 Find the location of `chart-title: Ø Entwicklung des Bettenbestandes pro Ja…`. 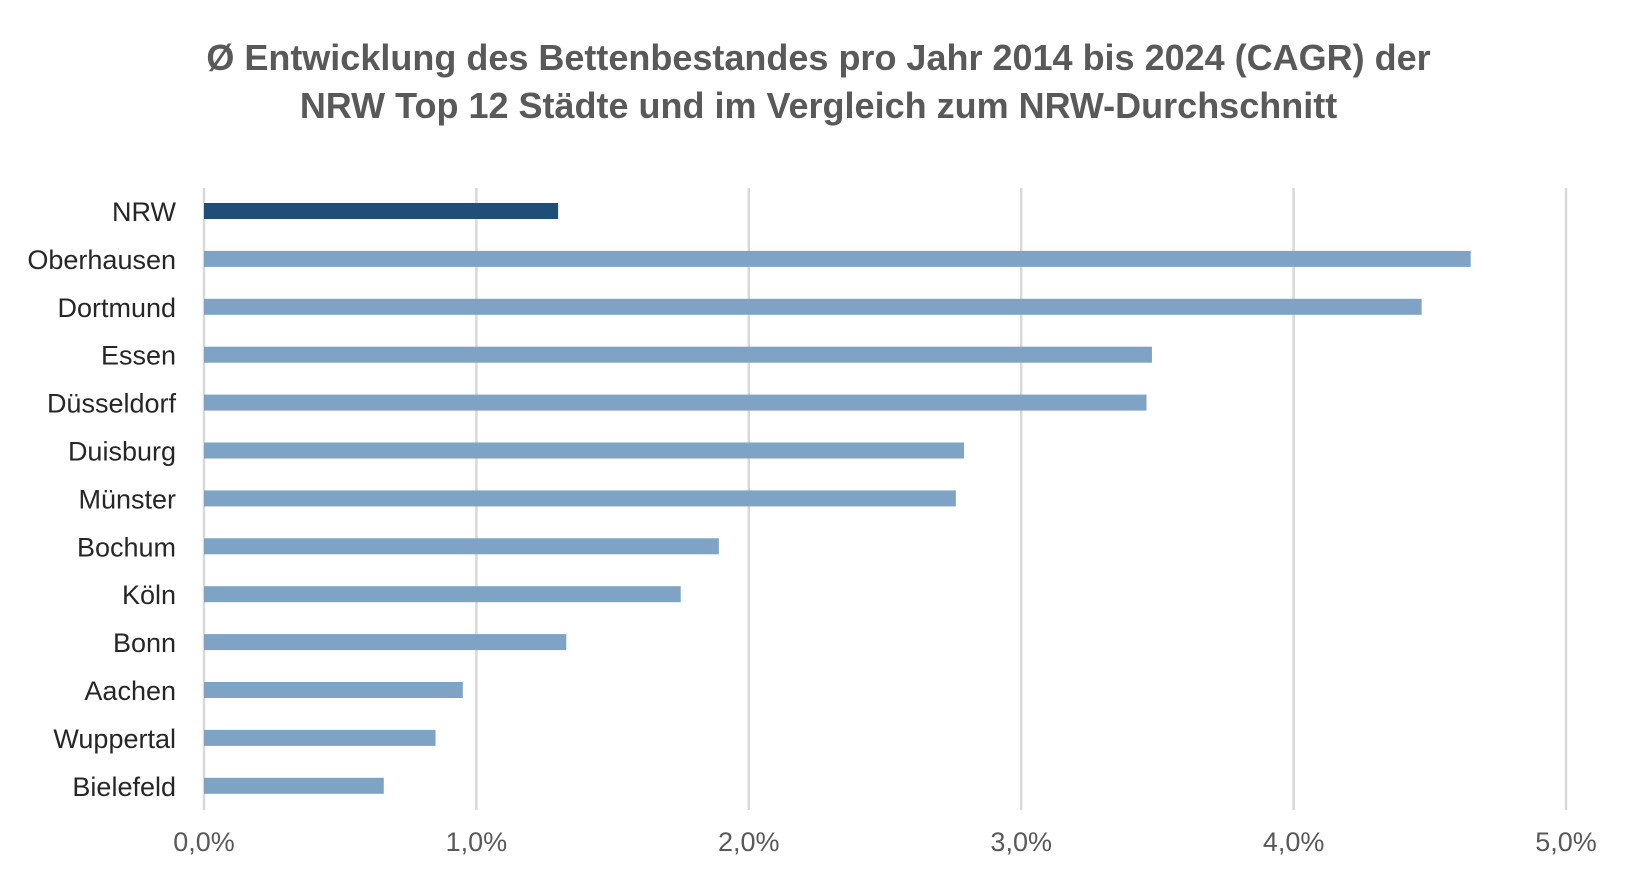

chart-title: Ø Entwicklung des Bettenbestandes pro Ja… is located at coordinates (818, 82).